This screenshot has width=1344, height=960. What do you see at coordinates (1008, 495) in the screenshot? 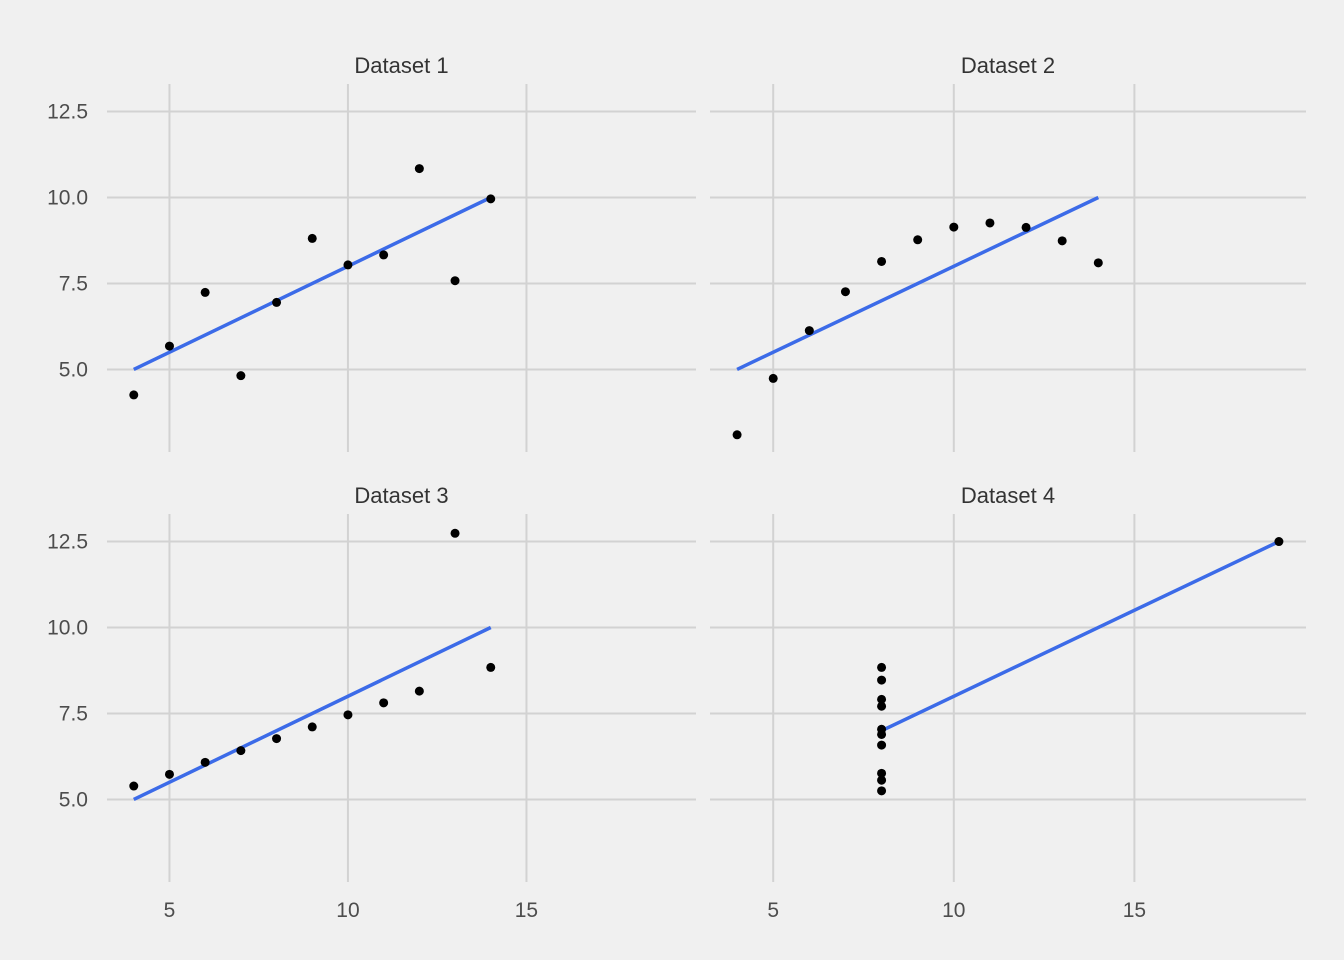
I see `panel-title: Dataset 4` at bounding box center [1008, 495].